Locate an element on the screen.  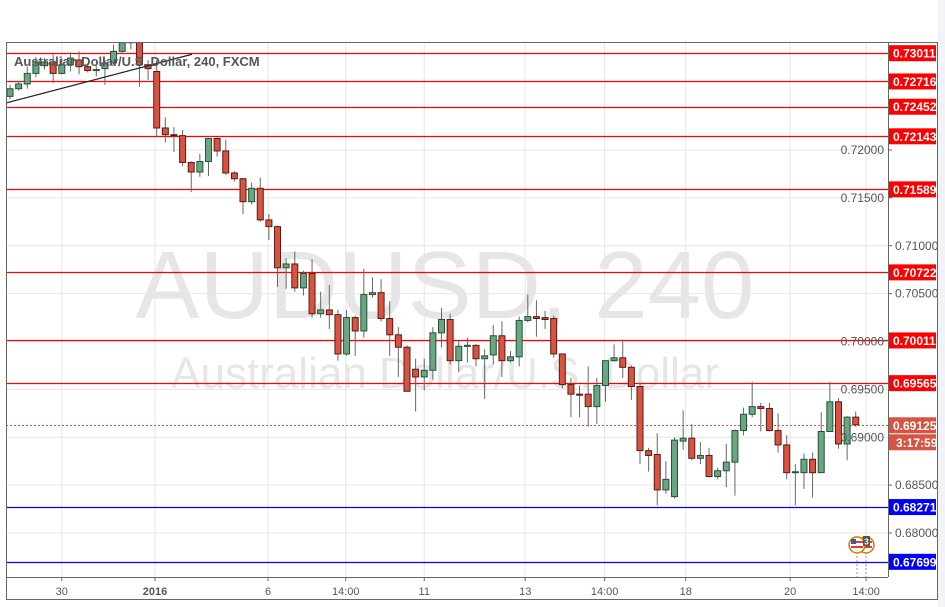
price-tick-label: 0.71500 is located at coordinates (863, 198).